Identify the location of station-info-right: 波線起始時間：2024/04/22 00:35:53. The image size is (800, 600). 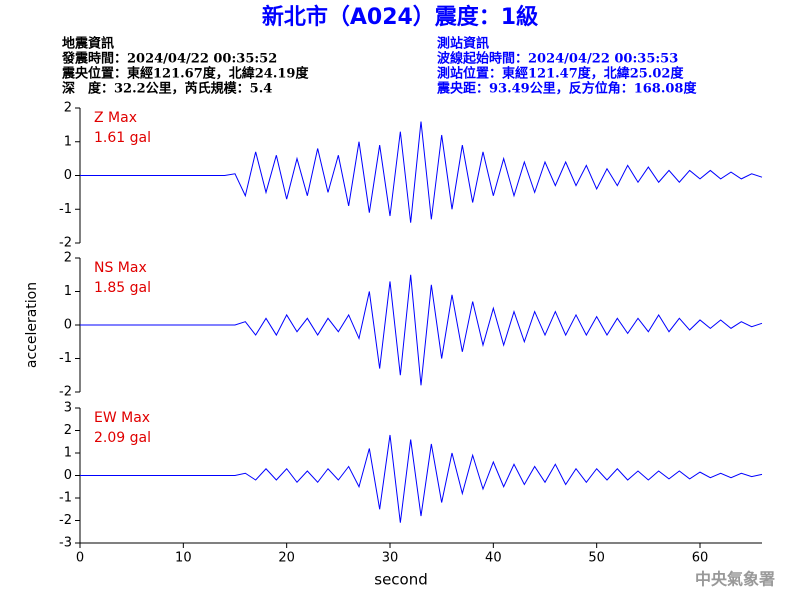
(557, 59).